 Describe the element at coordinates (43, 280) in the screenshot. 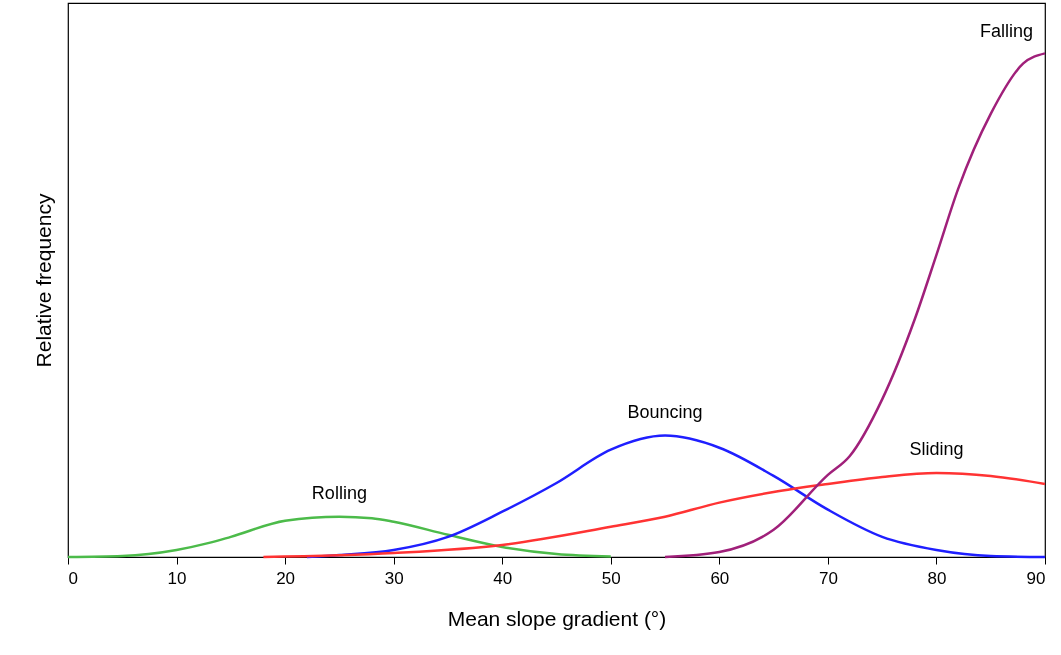

I see `y-axis-title: Relative frequency` at that location.